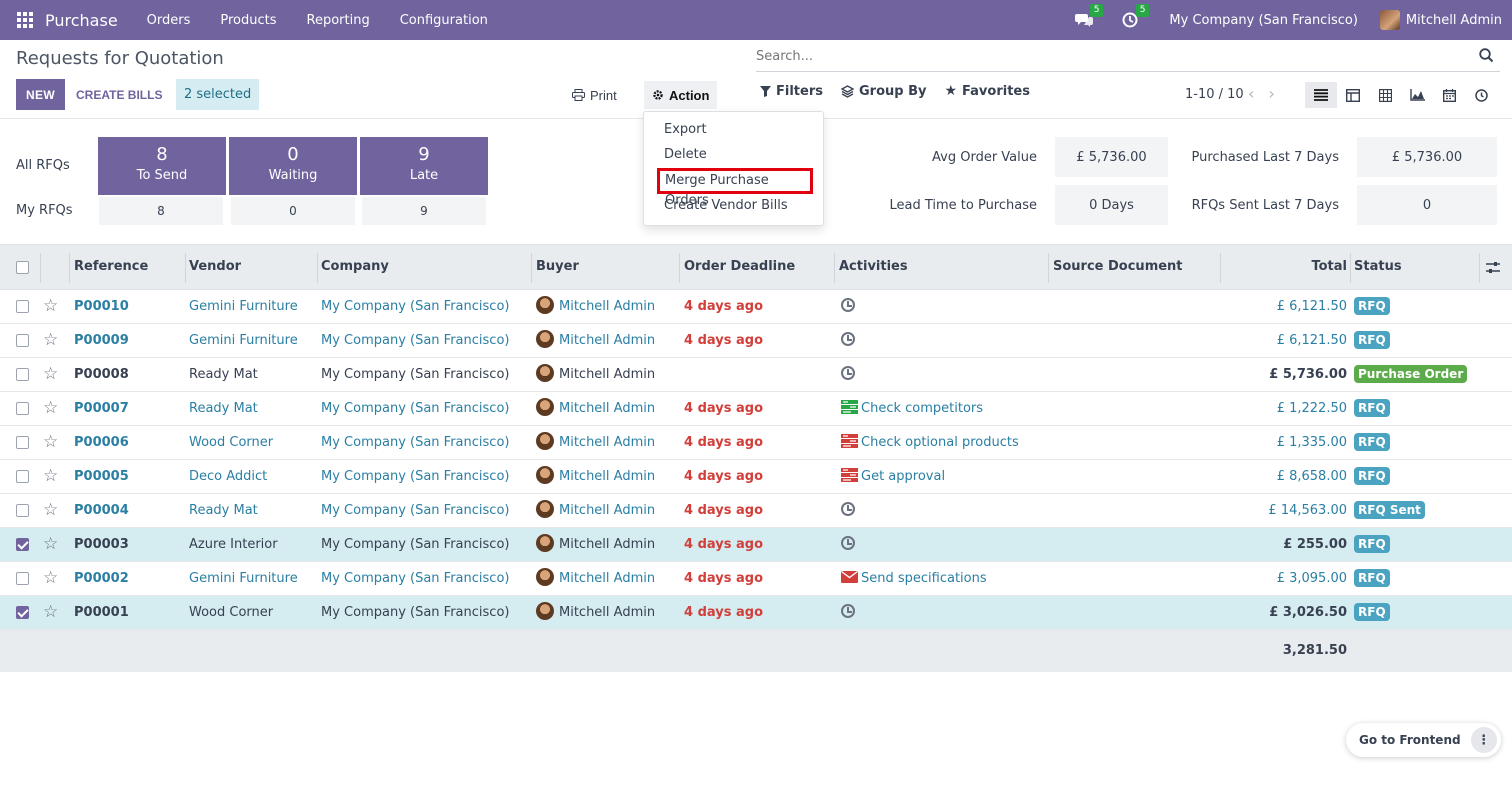 Image resolution: width=1512 pixels, height=804 pixels. What do you see at coordinates (1389, 20) in the screenshot?
I see `user-avatar` at bounding box center [1389, 20].